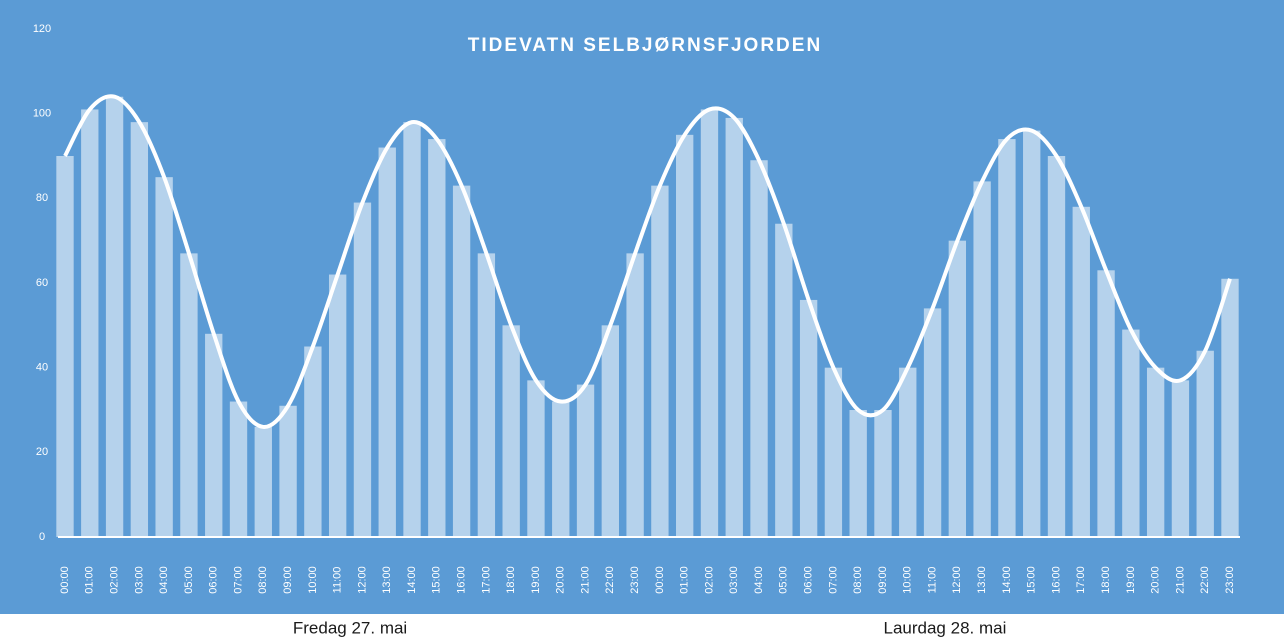 This screenshot has height=642, width=1284. I want to click on day-label: Laurdag 28. mai, so click(945, 627).